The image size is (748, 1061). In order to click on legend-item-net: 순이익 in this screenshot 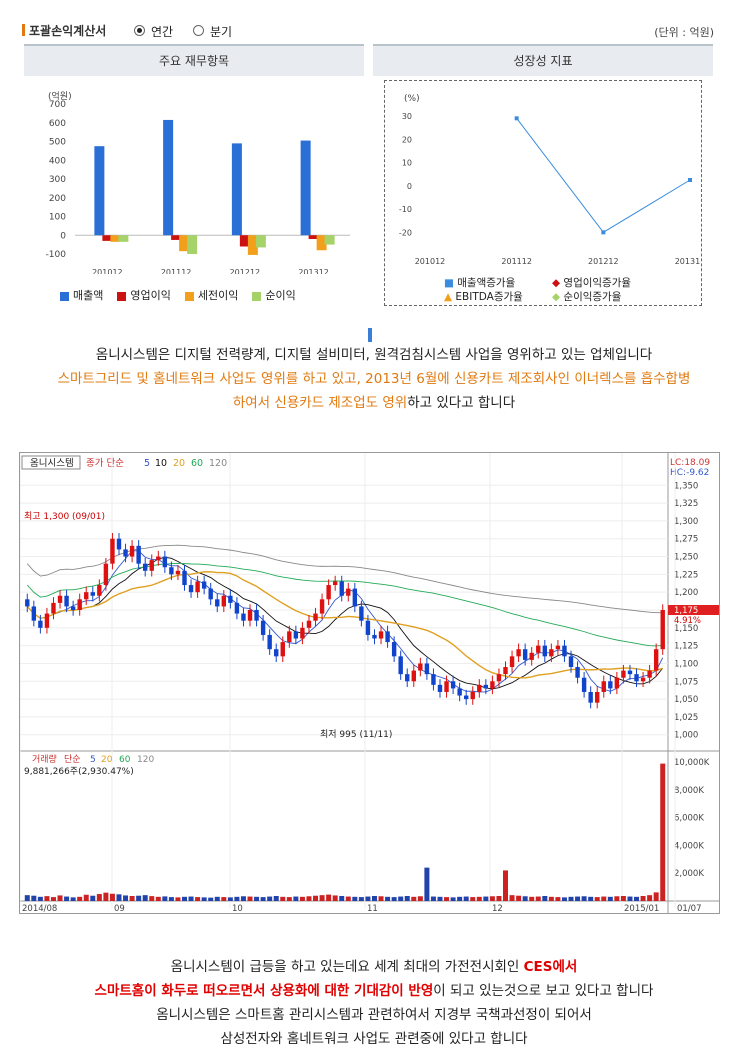, I will do `click(274, 295)`.